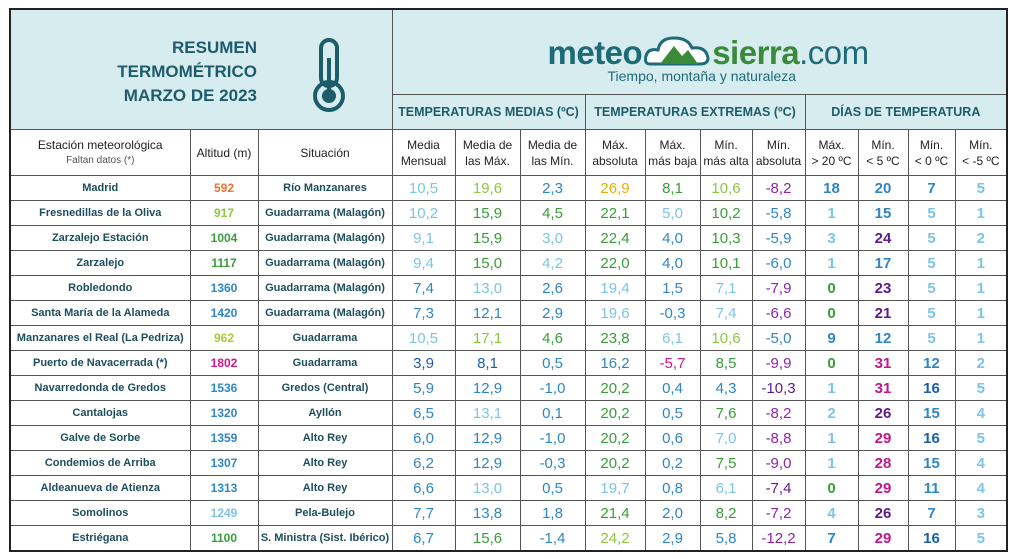  Describe the element at coordinates (325, 388) in the screenshot. I see `location: Gredos (Central)` at that location.